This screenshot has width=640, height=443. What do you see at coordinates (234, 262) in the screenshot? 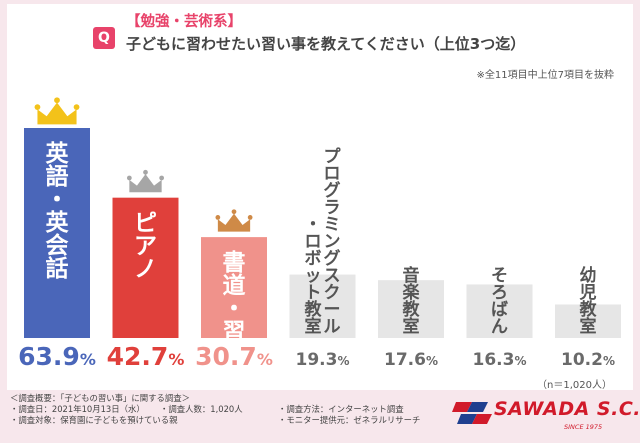
I see `bar-label-char: 書` at bounding box center [234, 262].